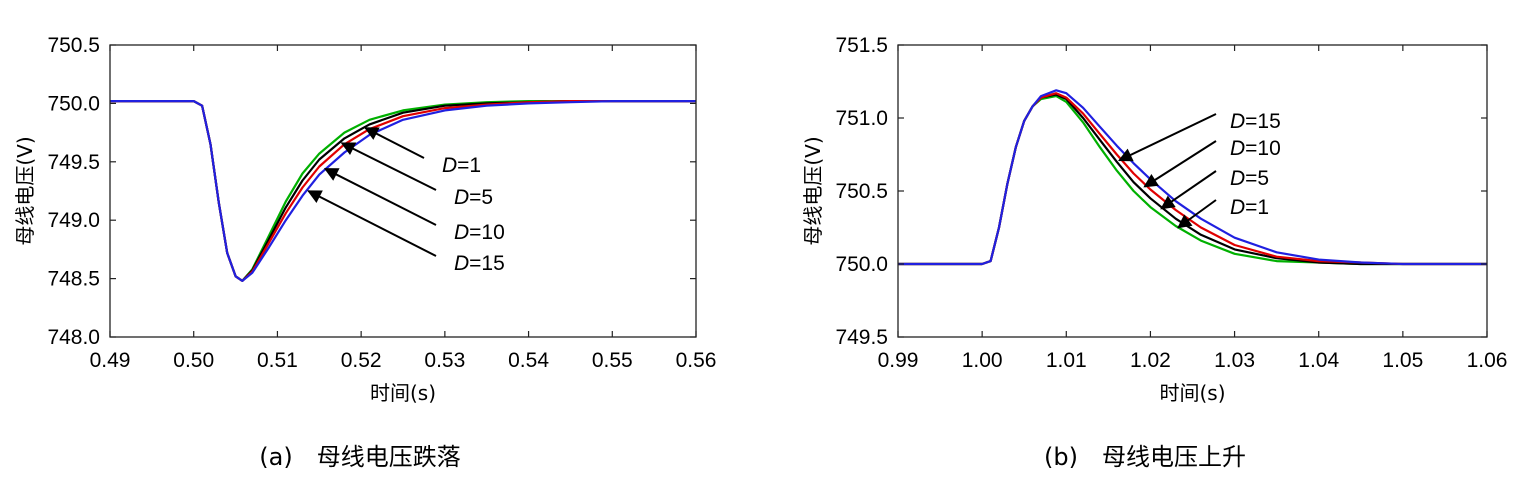  What do you see at coordinates (528, 360) in the screenshot?
I see `x-tick-label: 0.54` at bounding box center [528, 360].